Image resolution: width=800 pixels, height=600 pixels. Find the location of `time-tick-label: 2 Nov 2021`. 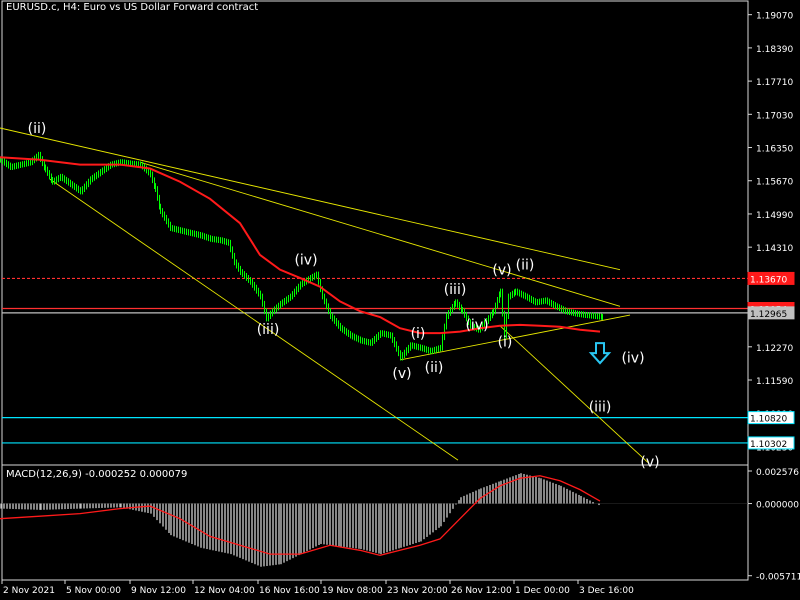

time-tick-label: 2 Nov 2021 is located at coordinates (29, 591).